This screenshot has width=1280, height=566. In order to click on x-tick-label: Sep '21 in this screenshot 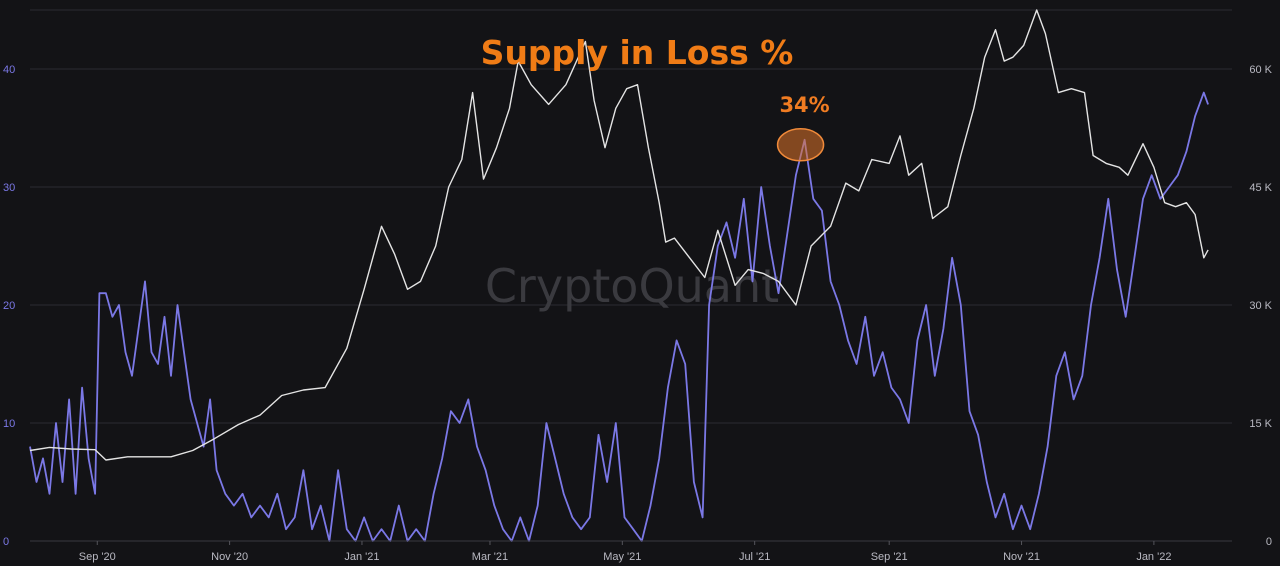, I will do `click(889, 557)`.